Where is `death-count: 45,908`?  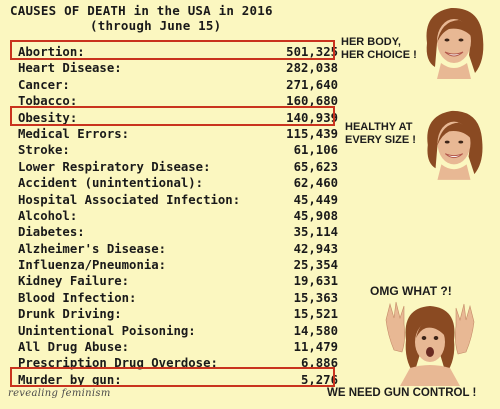 death-count: 45,908 is located at coordinates (315, 215).